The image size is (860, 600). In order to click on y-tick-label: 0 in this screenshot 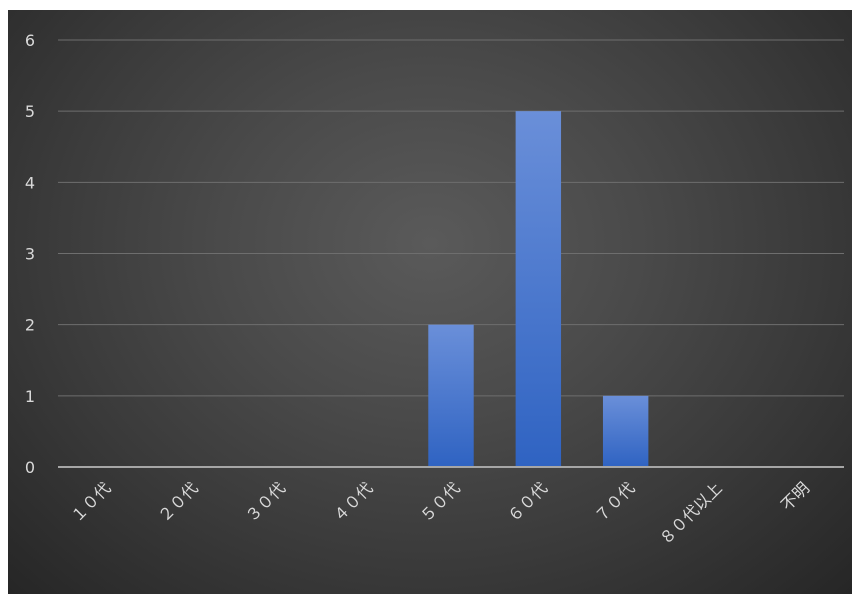, I will do `click(30, 467)`.